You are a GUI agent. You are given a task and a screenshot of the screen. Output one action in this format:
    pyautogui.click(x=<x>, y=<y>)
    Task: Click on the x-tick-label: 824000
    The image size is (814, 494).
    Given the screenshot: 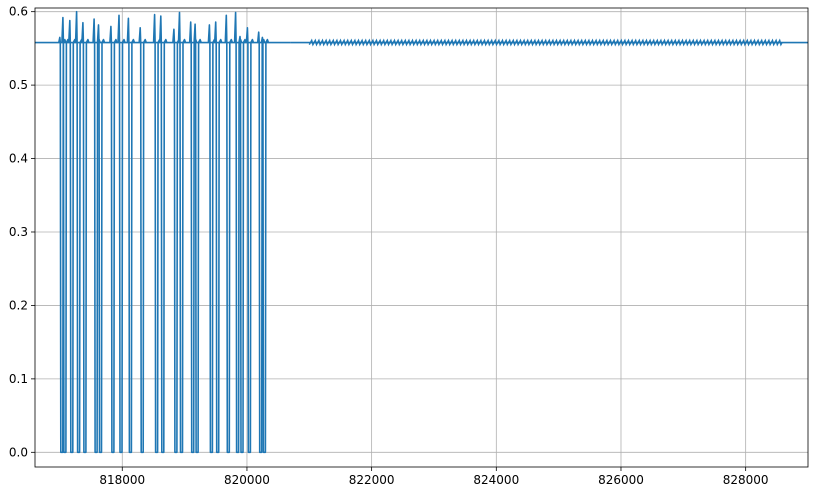 What is the action you would take?
    pyautogui.click(x=496, y=480)
    